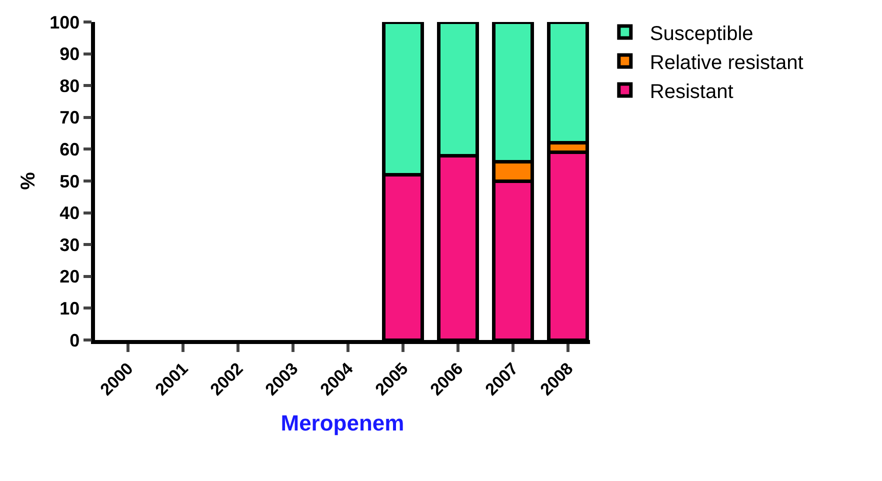 This screenshot has width=882, height=481. I want to click on legend-label: Resistant, so click(692, 91).